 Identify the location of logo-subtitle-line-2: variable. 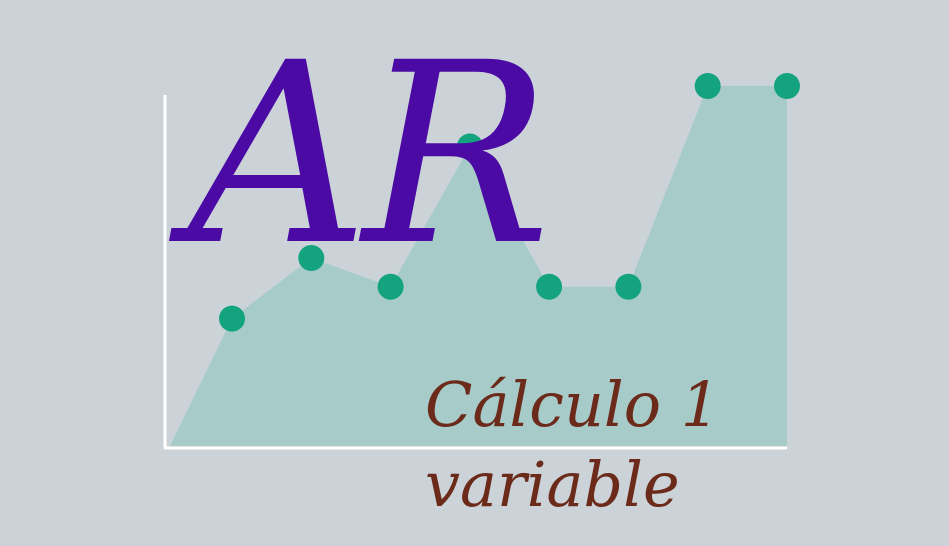
(552, 484).